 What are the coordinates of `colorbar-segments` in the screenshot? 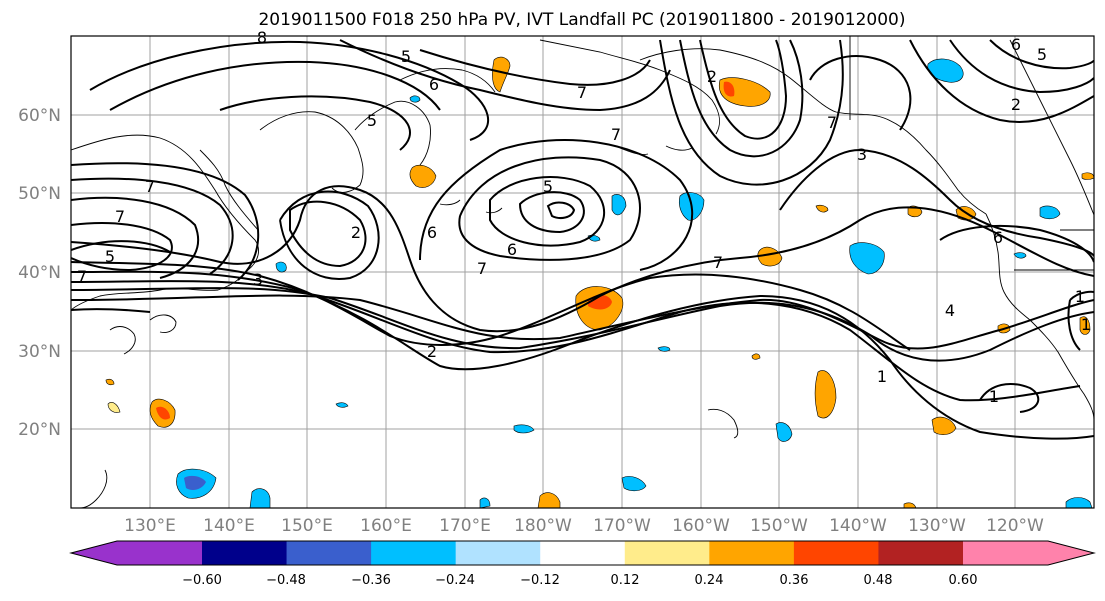 It's located at (582, 553).